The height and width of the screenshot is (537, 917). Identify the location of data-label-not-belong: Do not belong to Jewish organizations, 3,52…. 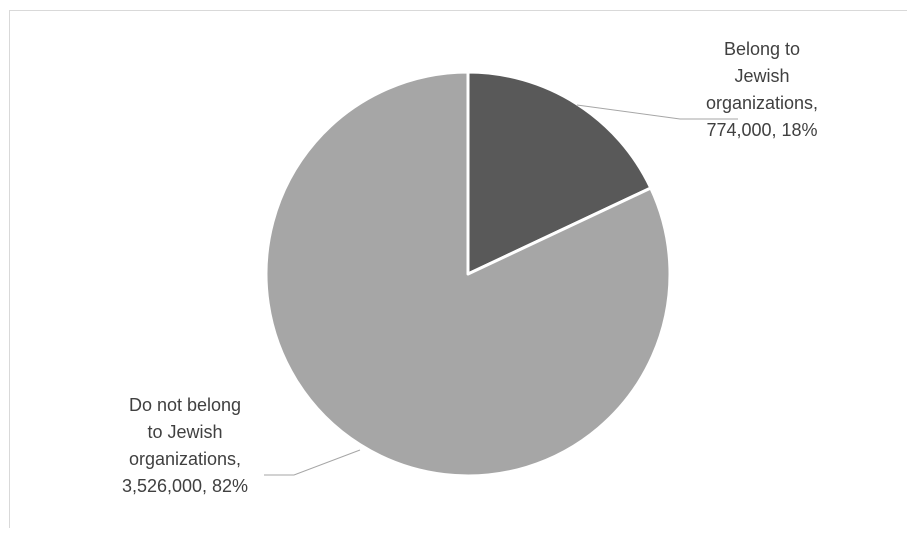
(185, 445).